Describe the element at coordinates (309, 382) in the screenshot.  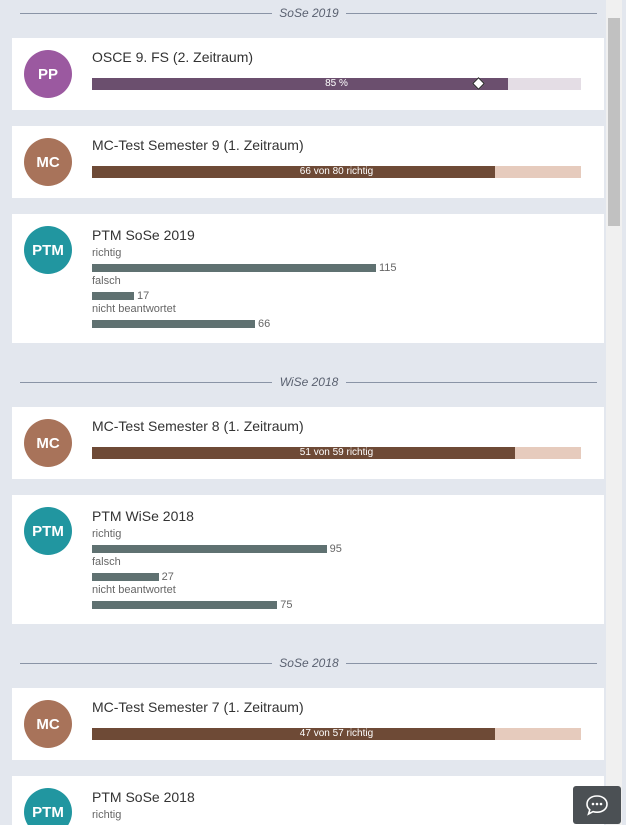
I see `section-title: WiSe 2018` at that location.